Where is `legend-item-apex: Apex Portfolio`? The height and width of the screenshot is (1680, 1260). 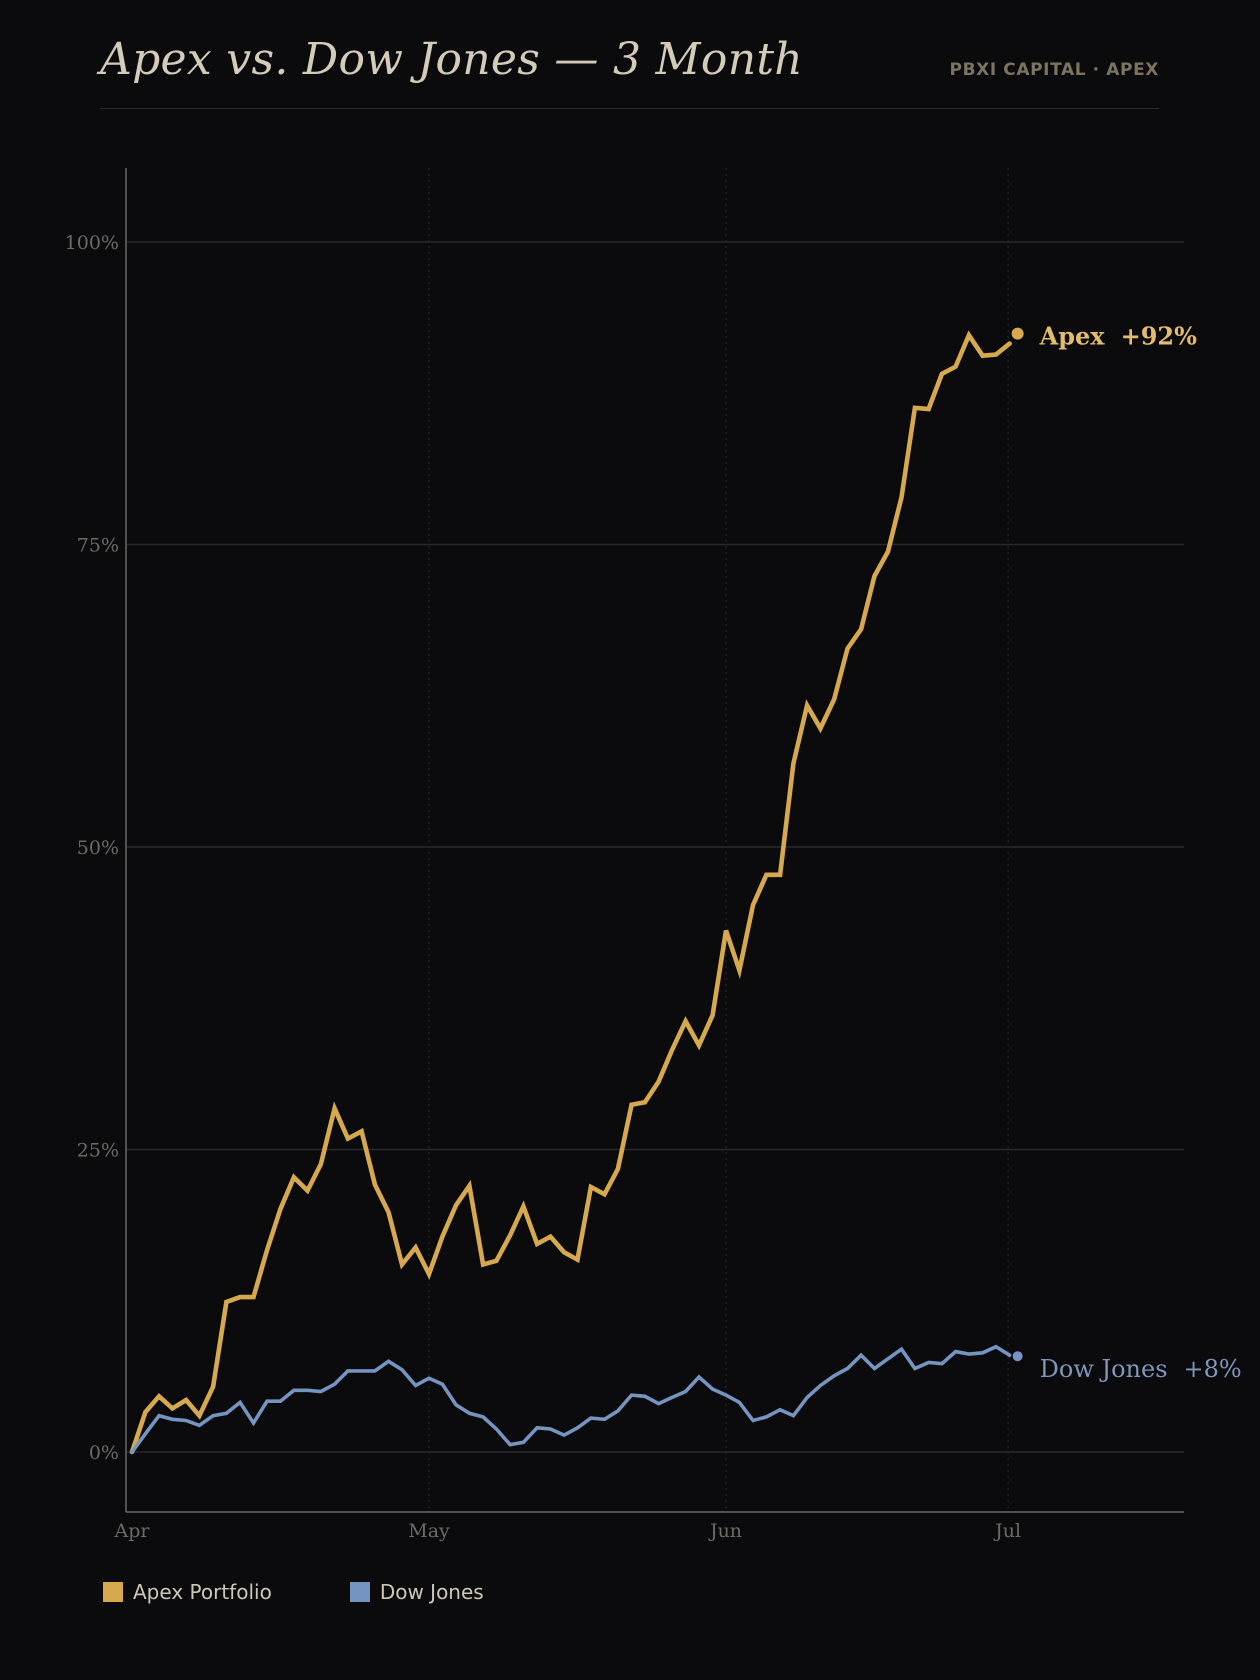
legend-item-apex: Apex Portfolio is located at coordinates (187, 1592).